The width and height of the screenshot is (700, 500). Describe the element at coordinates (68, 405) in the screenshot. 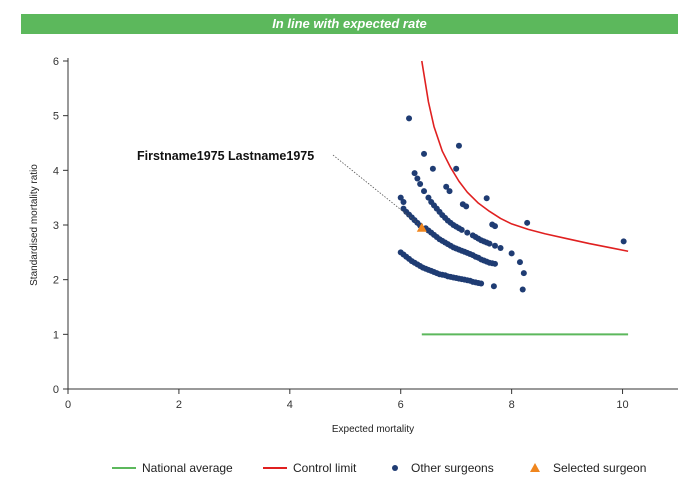

I see `x-tick-label: 0` at that location.